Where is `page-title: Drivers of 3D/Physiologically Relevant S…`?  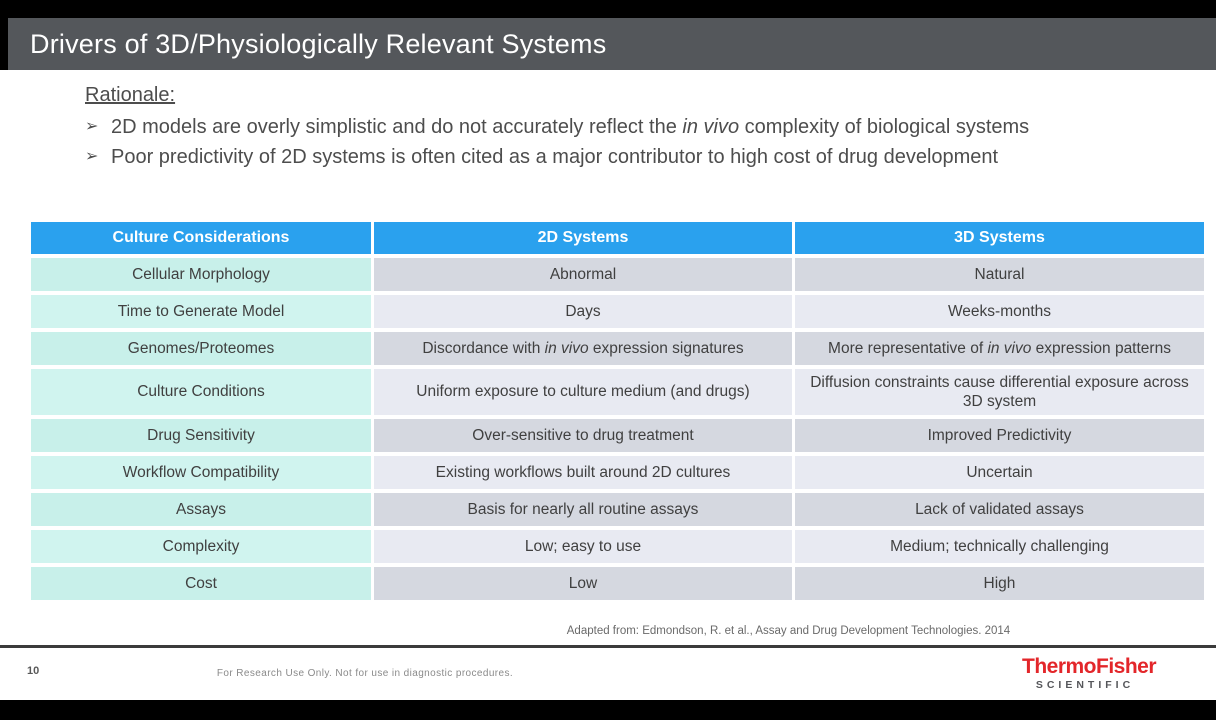
page-title: Drivers of 3D/Physiologically Relevant S… is located at coordinates (318, 43).